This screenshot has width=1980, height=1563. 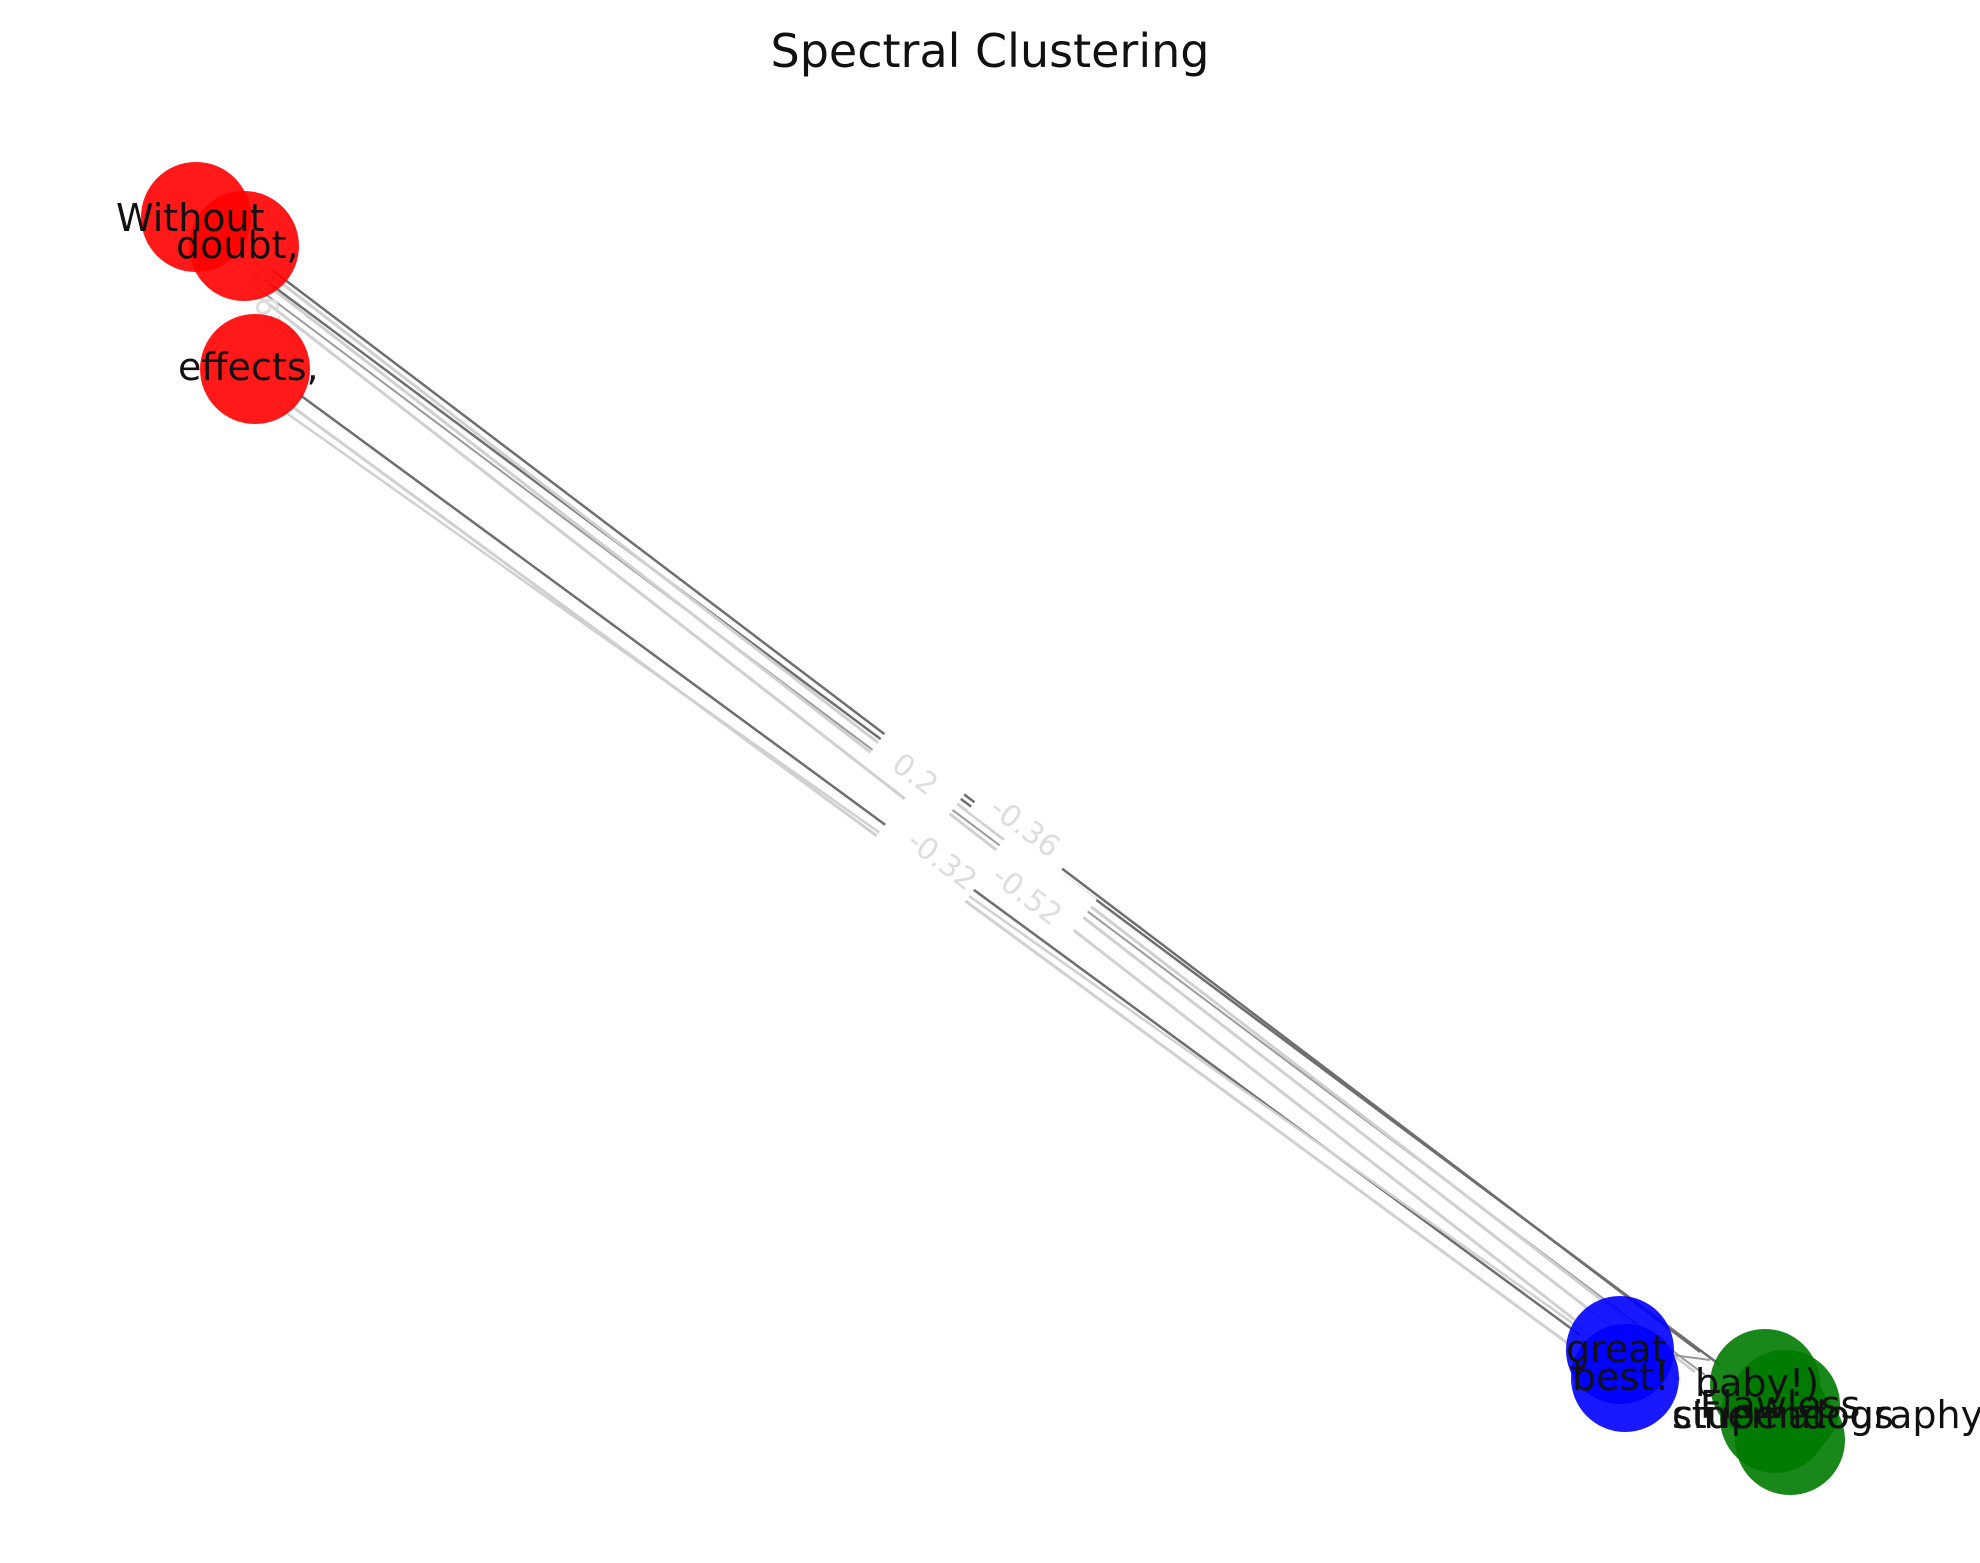 What do you see at coordinates (1616, 1349) in the screenshot?
I see `node-label: great` at bounding box center [1616, 1349].